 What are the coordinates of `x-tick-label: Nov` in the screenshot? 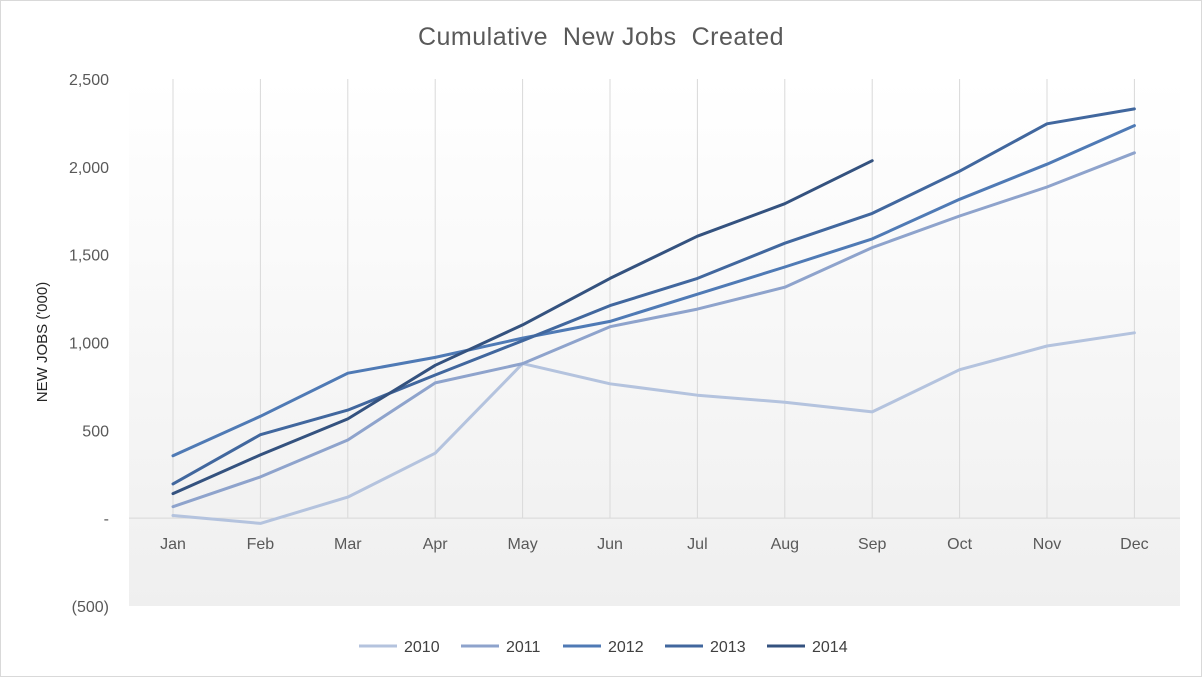 It's located at (1047, 544).